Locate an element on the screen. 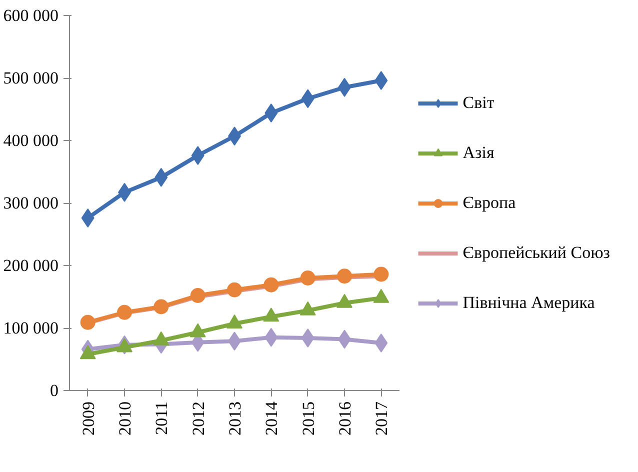 The height and width of the screenshot is (472, 638). x-tick-label: 2015 is located at coordinates (308, 419).